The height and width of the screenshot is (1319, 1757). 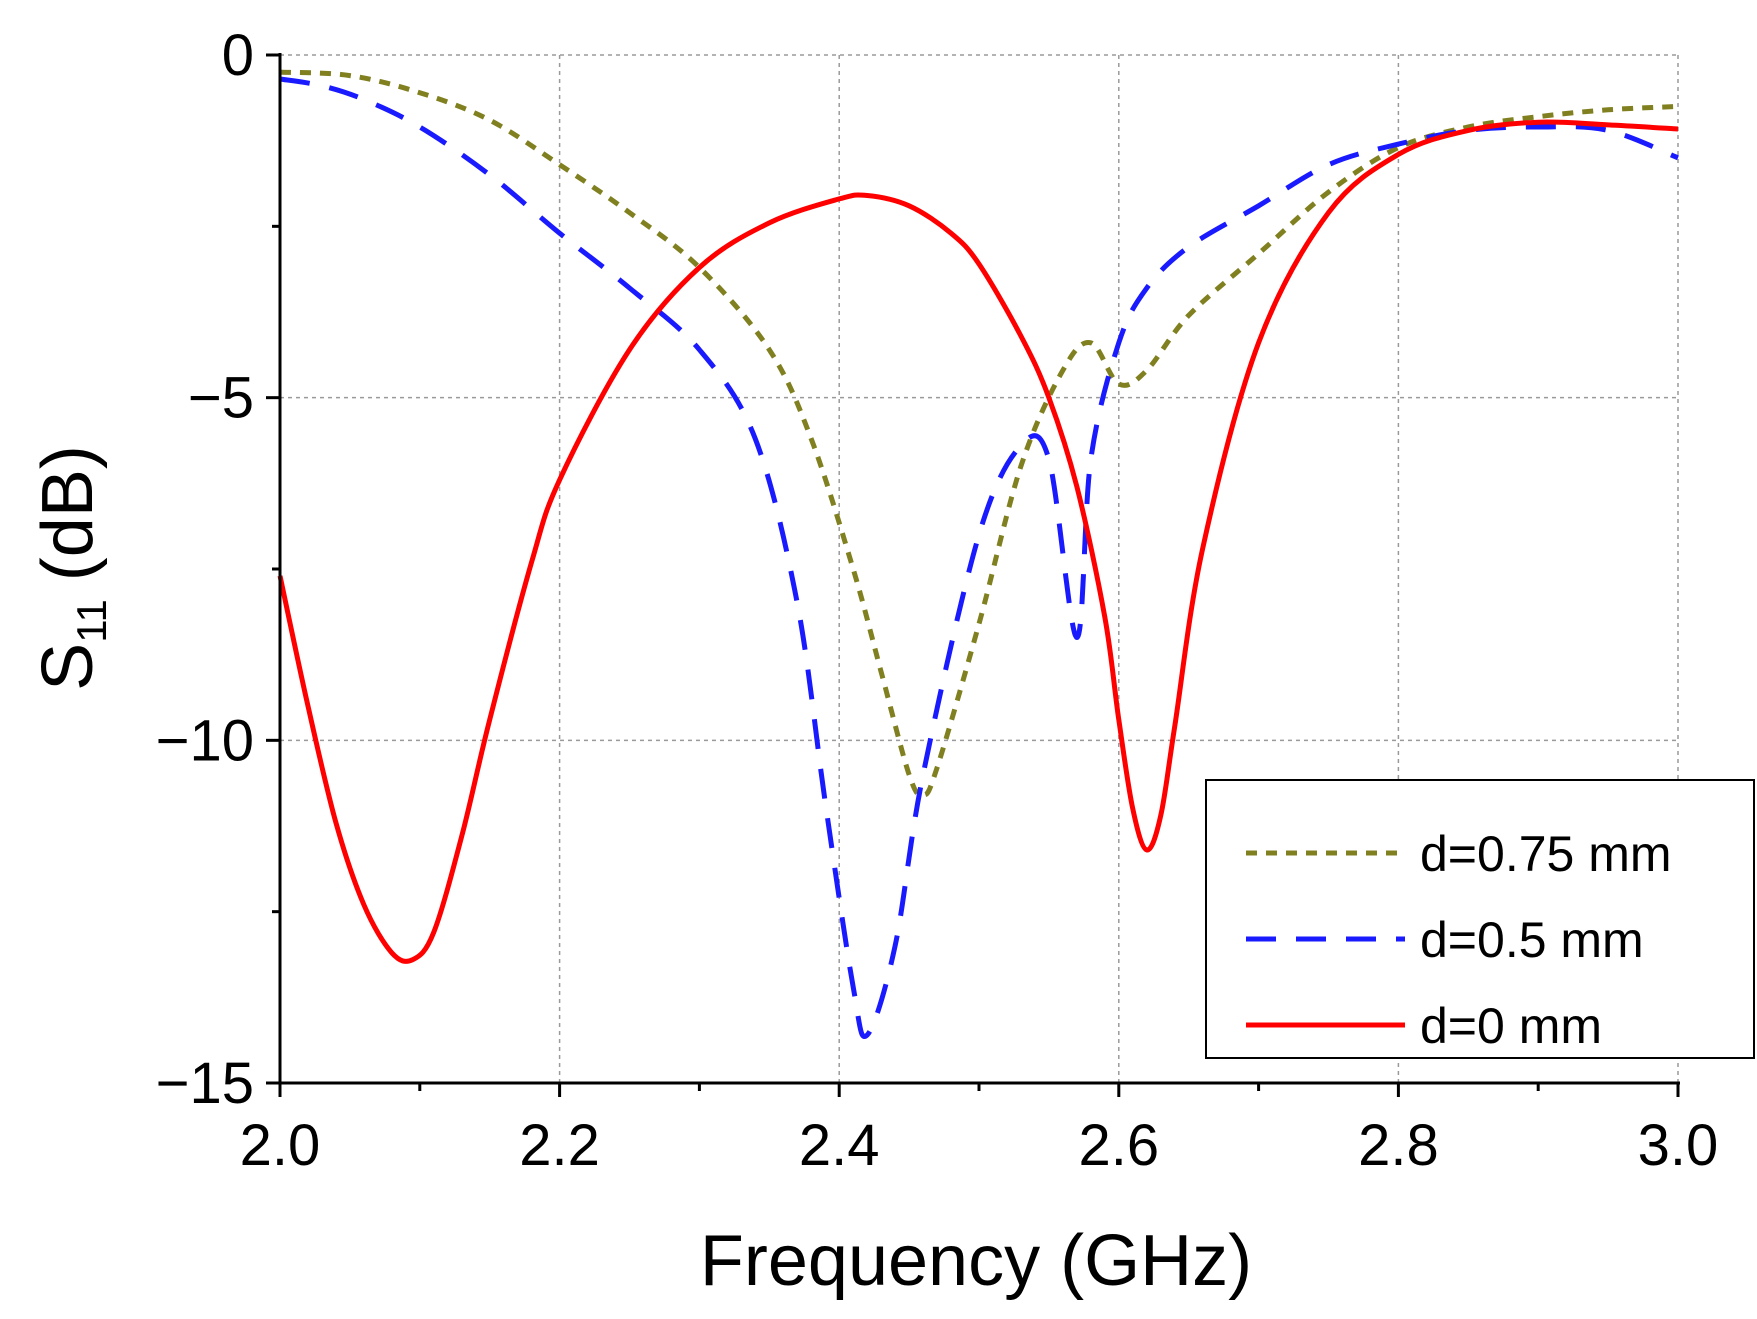 What do you see at coordinates (559, 1145) in the screenshot?
I see `x-tick-label: 2.2` at bounding box center [559, 1145].